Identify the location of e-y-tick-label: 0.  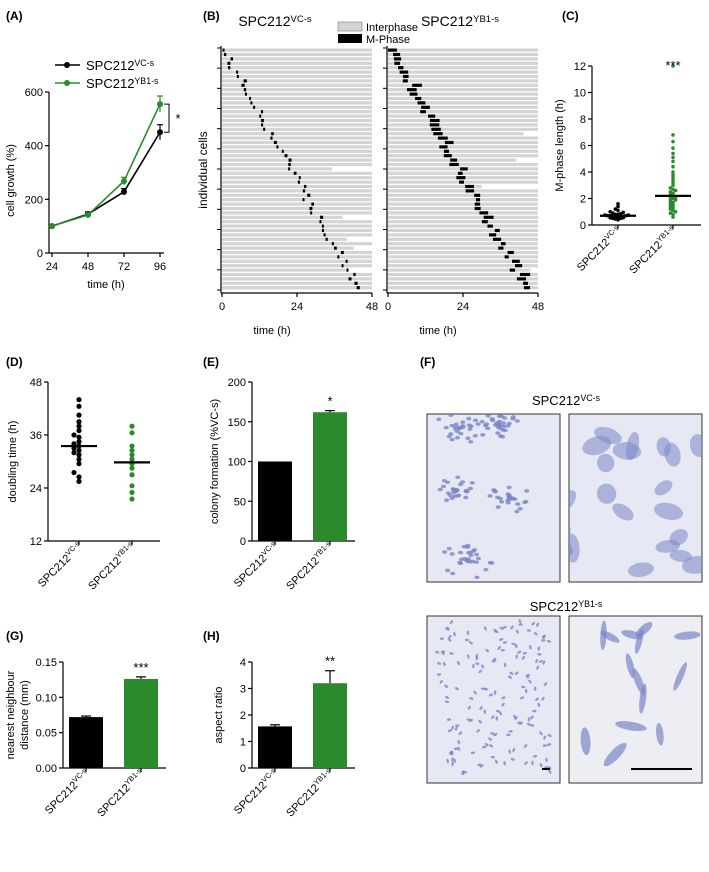
(243, 542).